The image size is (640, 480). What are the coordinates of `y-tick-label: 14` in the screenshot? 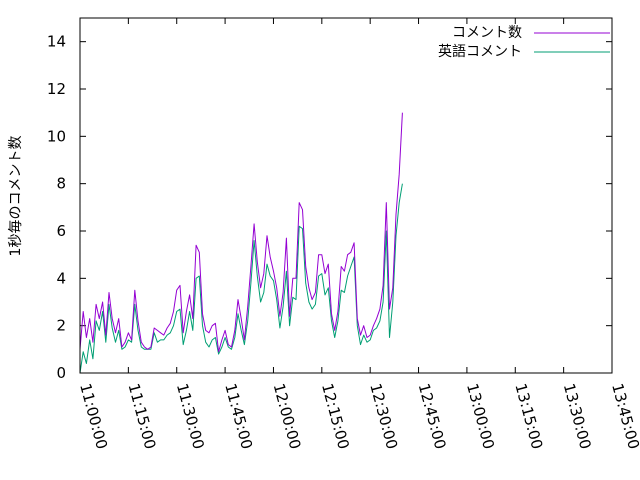 It's located at (56, 42).